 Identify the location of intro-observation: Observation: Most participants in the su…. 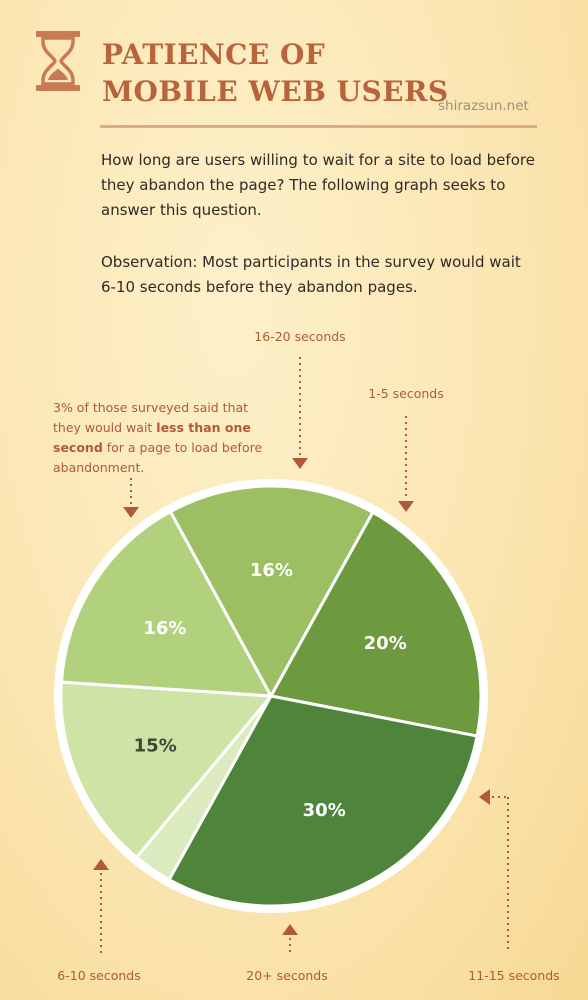
(311, 274).